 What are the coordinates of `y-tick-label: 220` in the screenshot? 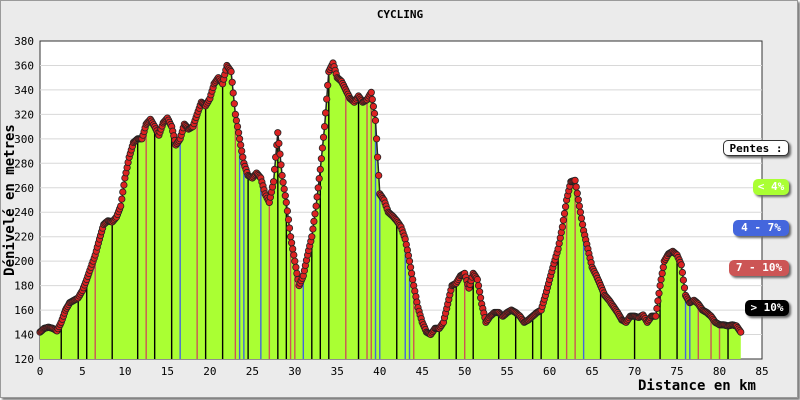 It's located at (24, 237).